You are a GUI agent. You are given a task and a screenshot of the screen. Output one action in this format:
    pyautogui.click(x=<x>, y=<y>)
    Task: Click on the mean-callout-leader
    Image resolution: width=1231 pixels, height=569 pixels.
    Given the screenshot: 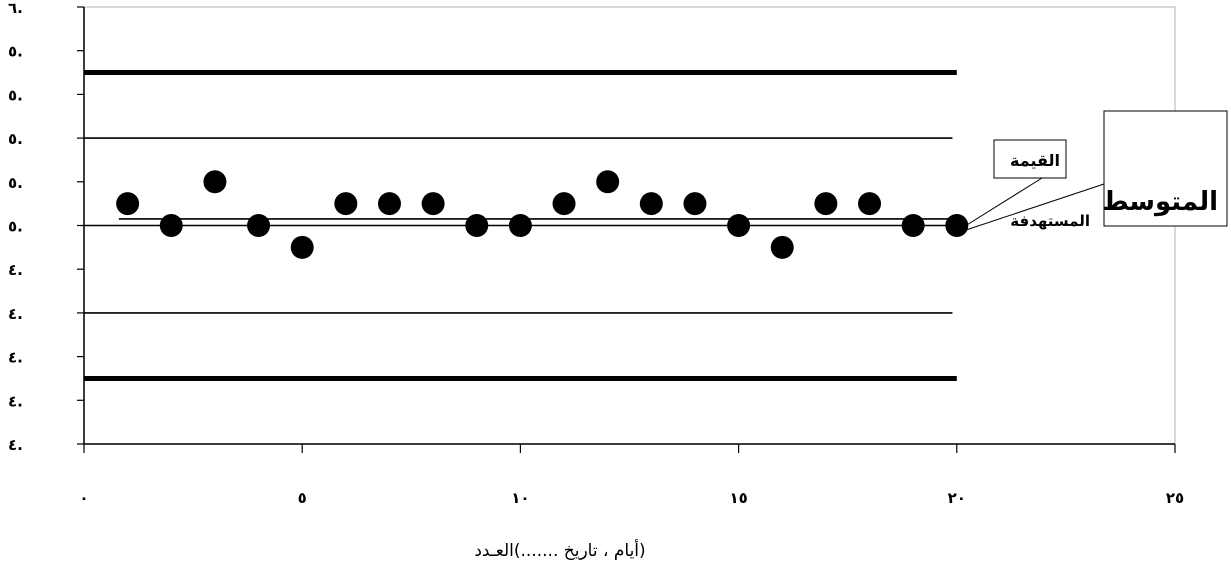 What is the action you would take?
    pyautogui.click(x=1035, y=207)
    